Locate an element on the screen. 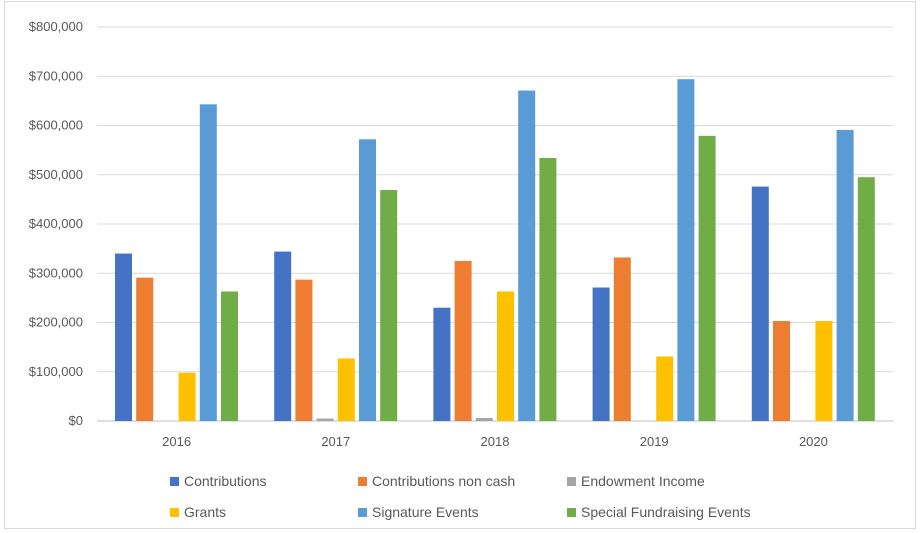 The image size is (920, 533). y-tick-label: $500,000 is located at coordinates (56, 174).